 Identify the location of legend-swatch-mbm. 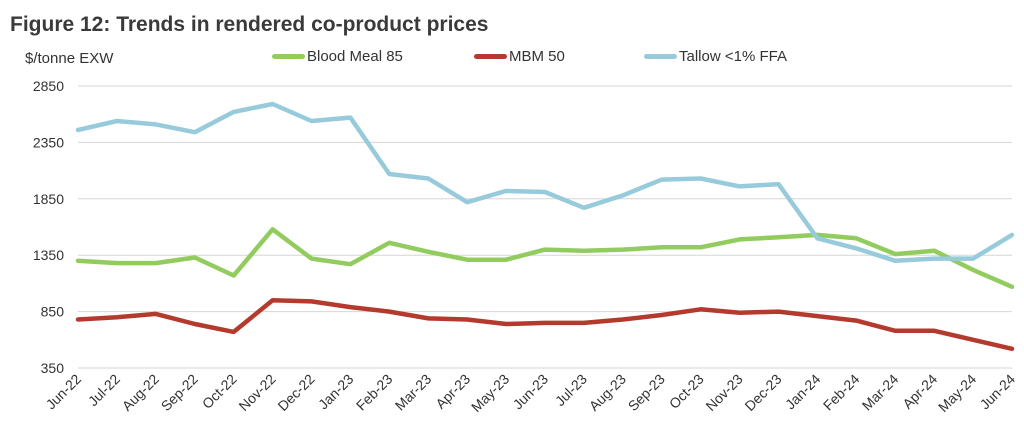
(490, 56).